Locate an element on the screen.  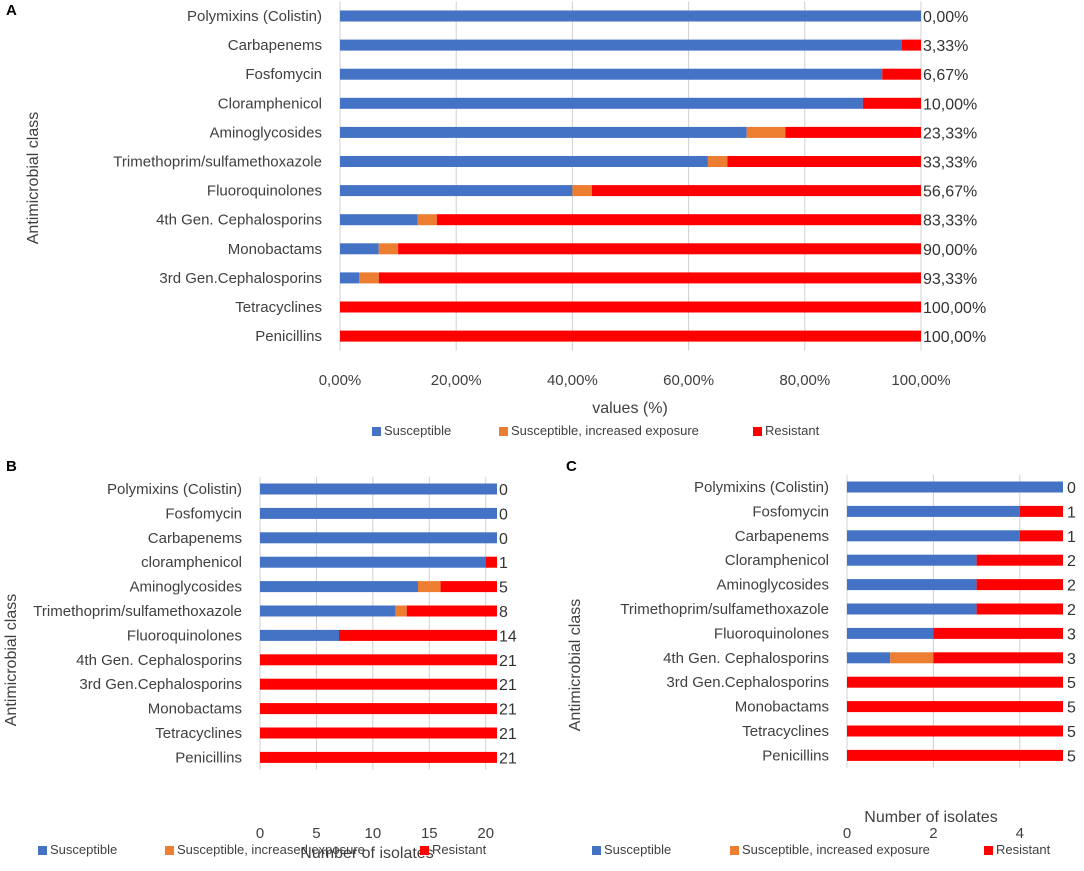
category-label: Cloramphenicol is located at coordinates (270, 103).